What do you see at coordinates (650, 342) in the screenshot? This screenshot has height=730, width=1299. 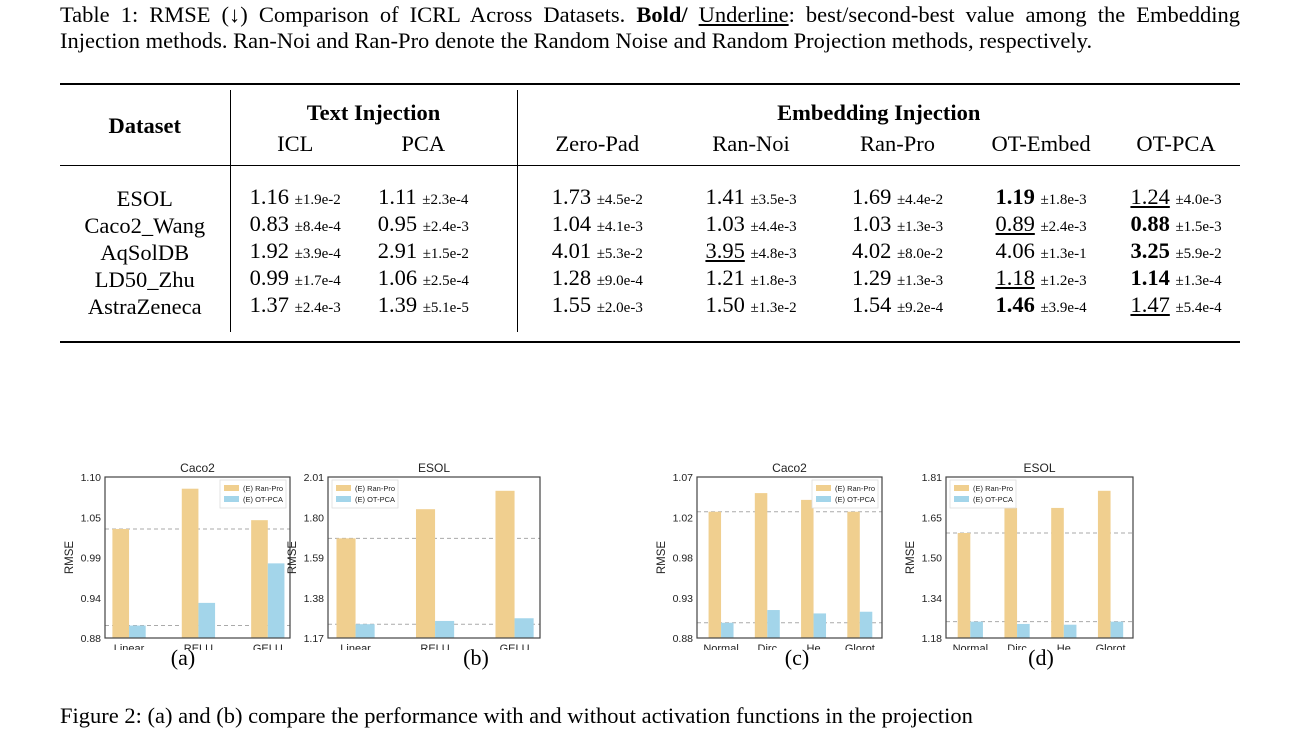 I see `bottom-rule` at bounding box center [650, 342].